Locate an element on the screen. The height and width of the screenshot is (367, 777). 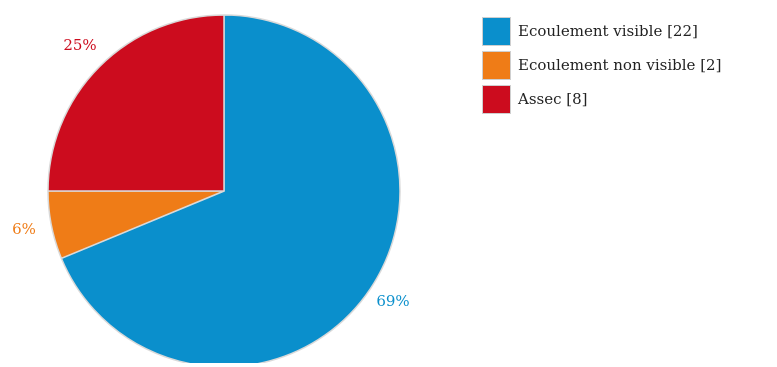
legend-label-ecoulement-visible: Ecoulement visible [22] is located at coordinates (608, 31).